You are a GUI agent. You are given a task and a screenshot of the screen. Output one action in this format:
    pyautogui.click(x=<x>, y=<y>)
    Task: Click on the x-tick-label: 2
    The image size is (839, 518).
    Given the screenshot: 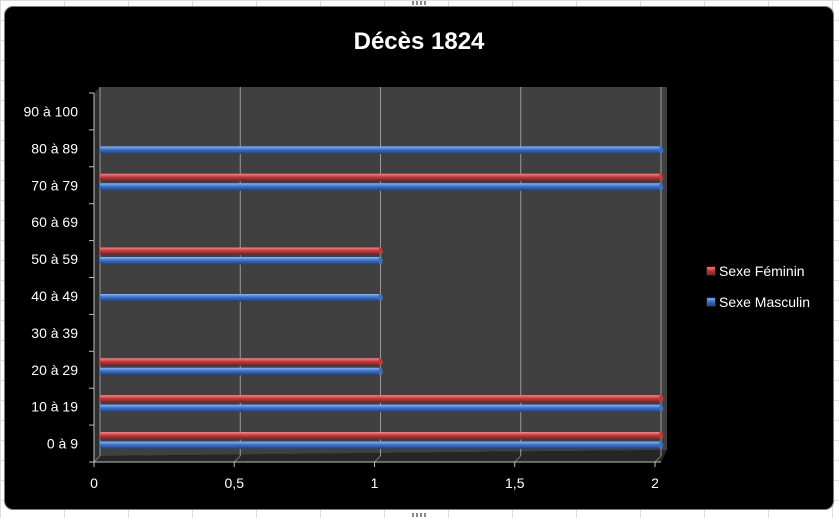 What is the action you would take?
    pyautogui.click(x=655, y=483)
    